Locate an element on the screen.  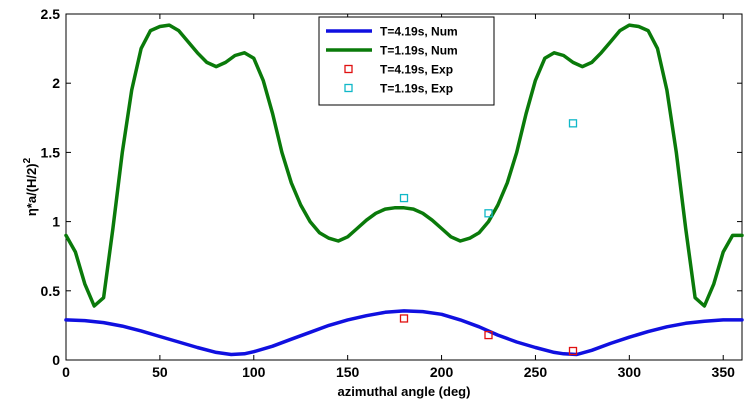
x-tick-label: 300 is located at coordinates (630, 372).